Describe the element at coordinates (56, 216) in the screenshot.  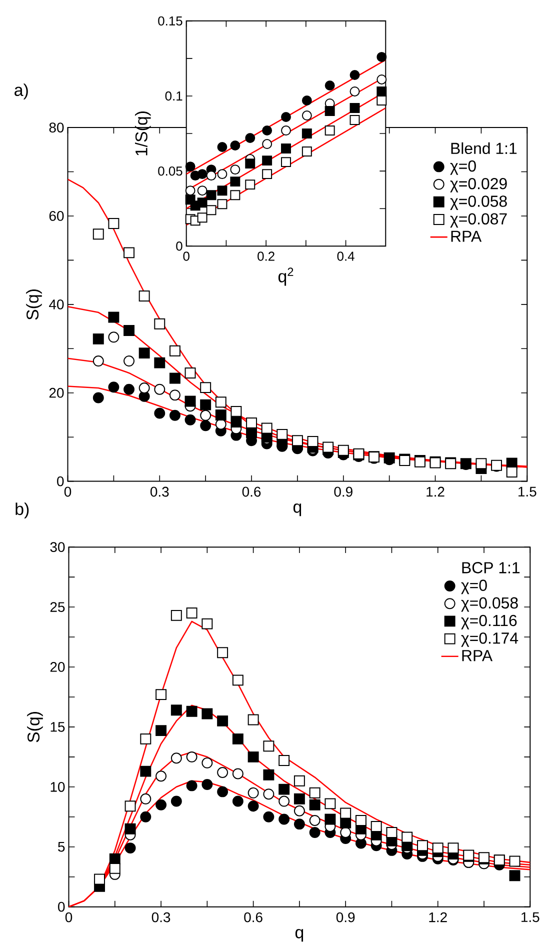
I see `y-tick-label: 60` at that location.